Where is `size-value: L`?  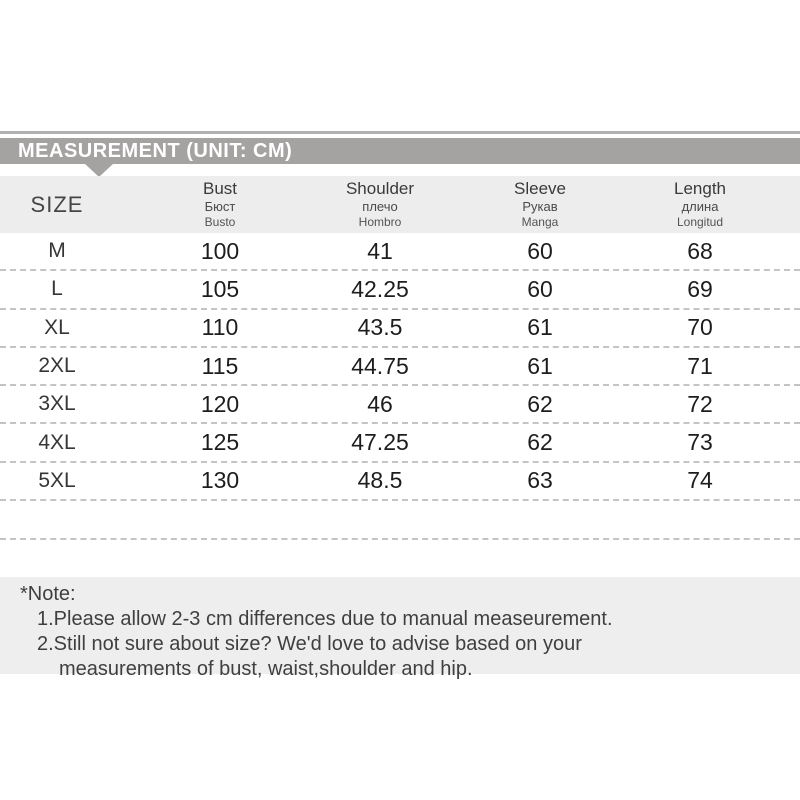 size-value: L is located at coordinates (57, 289).